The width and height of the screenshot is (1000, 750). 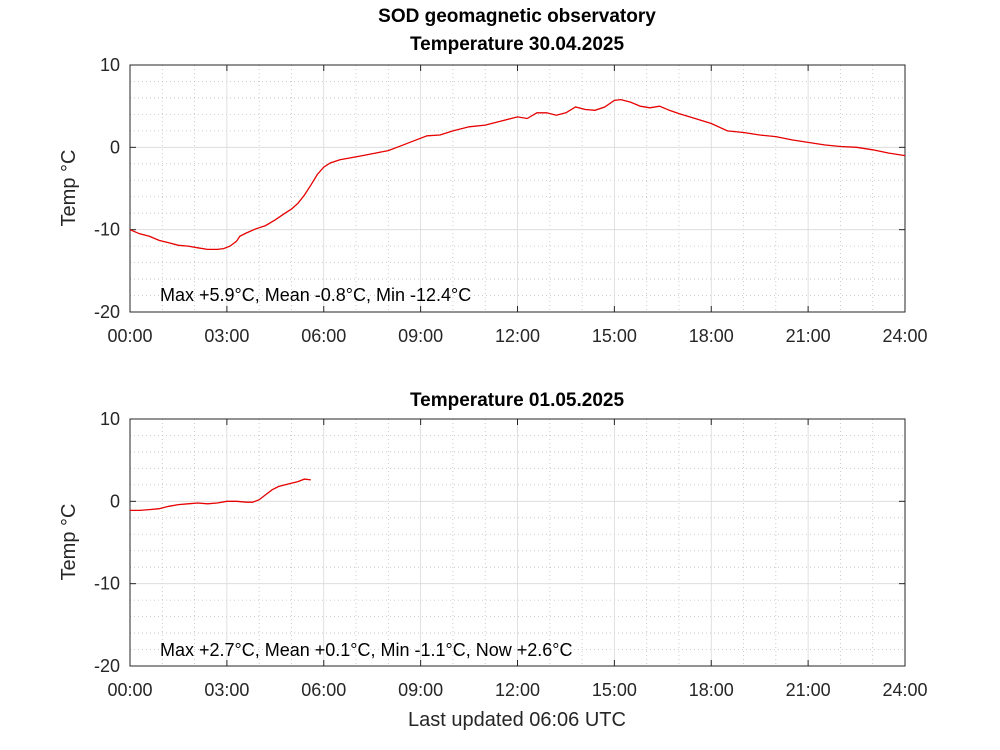 What do you see at coordinates (220, 495) in the screenshot?
I see `temperature-series-line` at bounding box center [220, 495].